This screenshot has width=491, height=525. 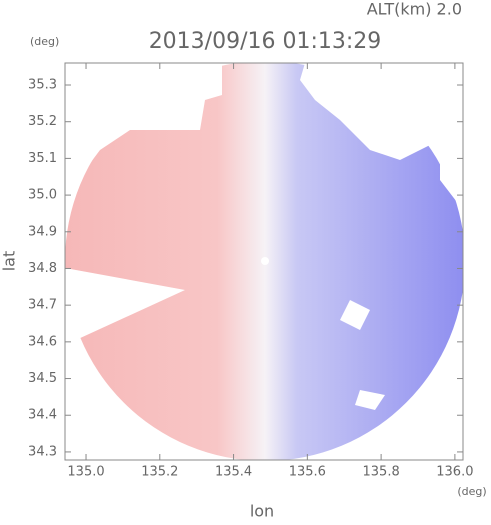 I want to click on y-tick-label: 34.4, so click(x=42, y=415).